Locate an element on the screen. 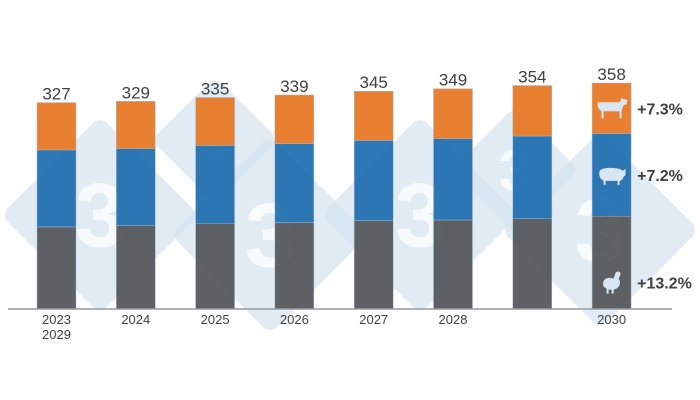 Image resolution: width=700 pixels, height=400 pixels. x-tick-label: 2028 is located at coordinates (453, 319).